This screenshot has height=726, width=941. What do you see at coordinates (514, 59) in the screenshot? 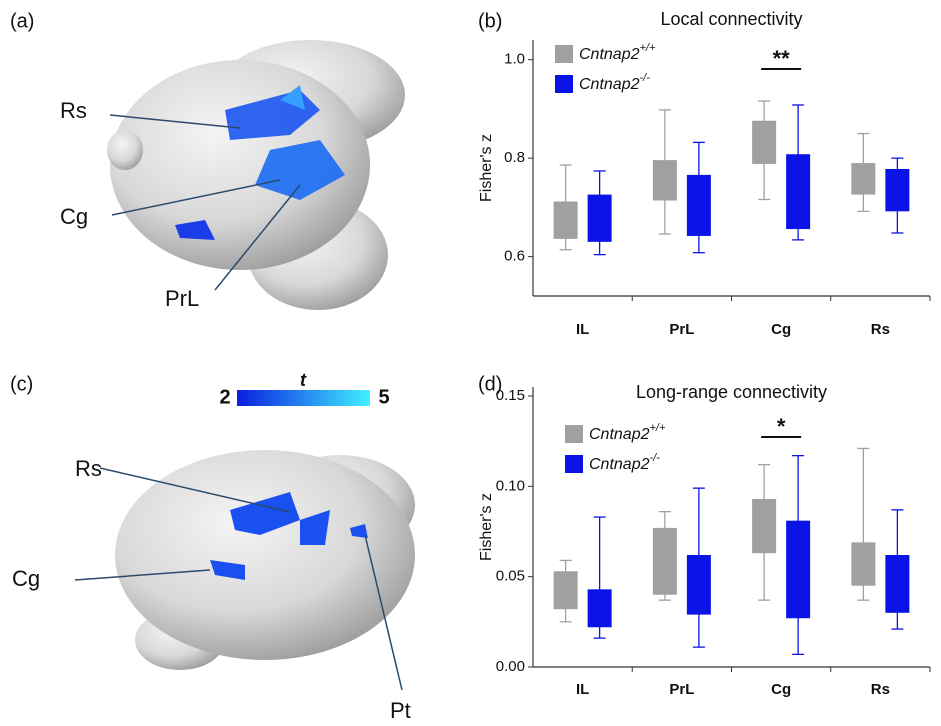
I see `y-tick-label: 1.0` at bounding box center [514, 59].